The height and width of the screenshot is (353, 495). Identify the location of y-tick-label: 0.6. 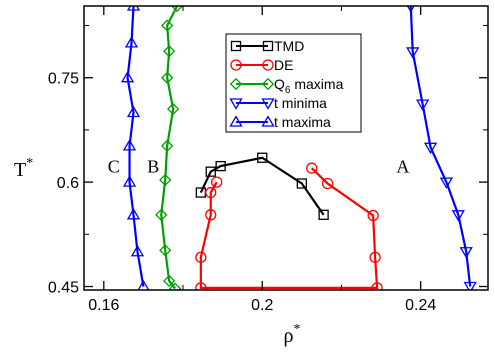
(68, 183).